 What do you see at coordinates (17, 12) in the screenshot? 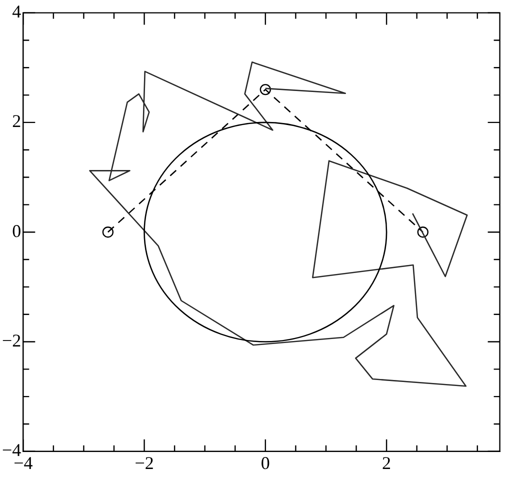
I see `y-tick-label: 4` at bounding box center [17, 12].